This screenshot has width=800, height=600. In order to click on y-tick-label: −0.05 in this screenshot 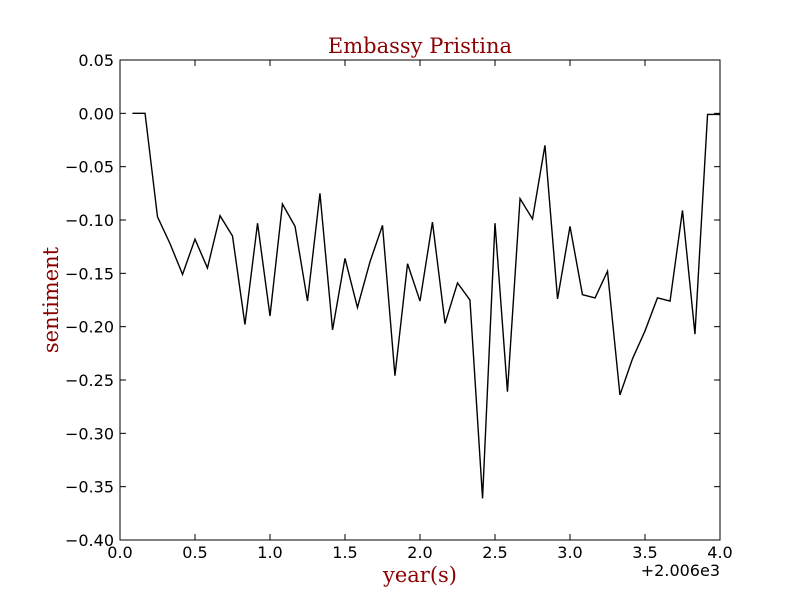, I will do `click(89, 167)`.